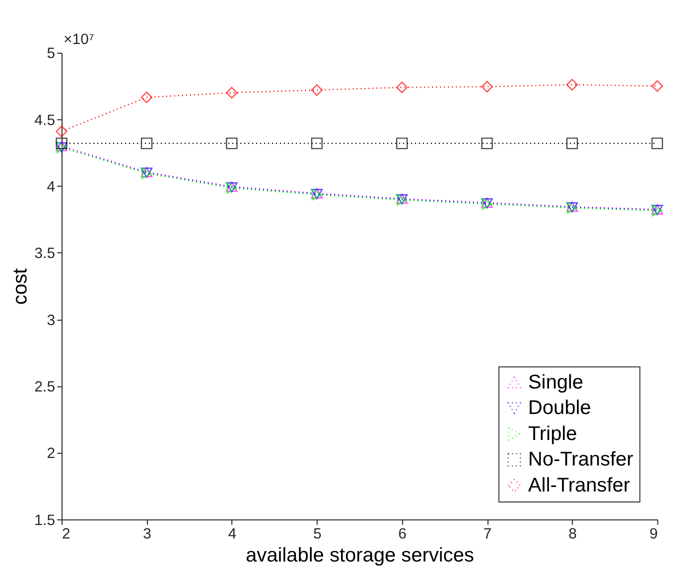 The image size is (690, 581). Describe the element at coordinates (581, 459) in the screenshot. I see `legend-label: No-Transfer` at that location.